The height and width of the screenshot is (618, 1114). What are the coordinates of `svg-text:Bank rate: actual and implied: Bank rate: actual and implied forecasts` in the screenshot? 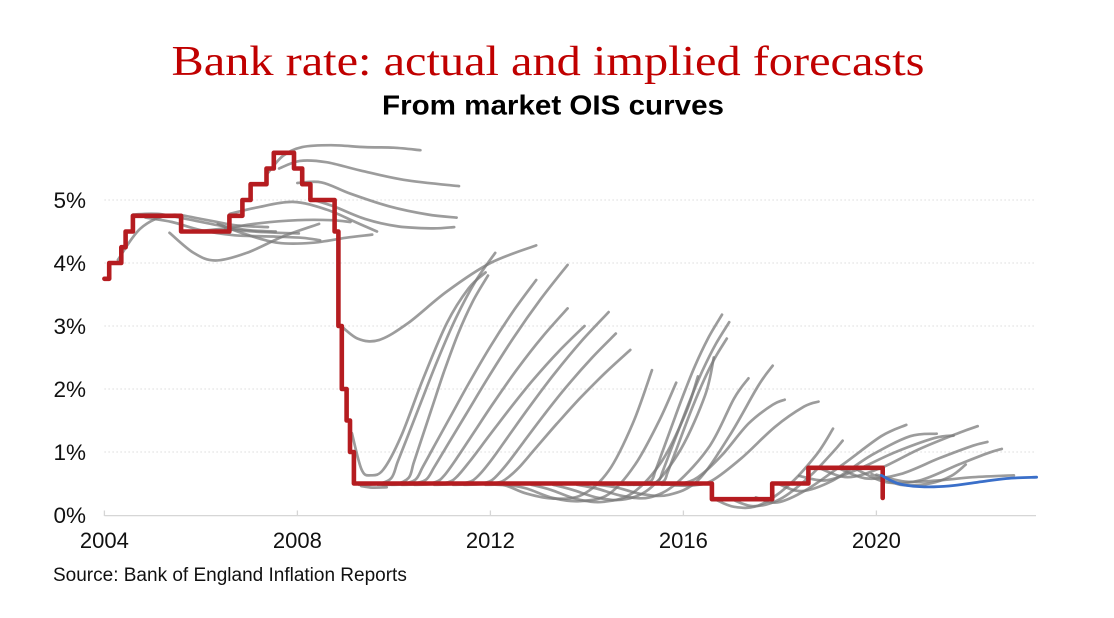 It's located at (548, 62).